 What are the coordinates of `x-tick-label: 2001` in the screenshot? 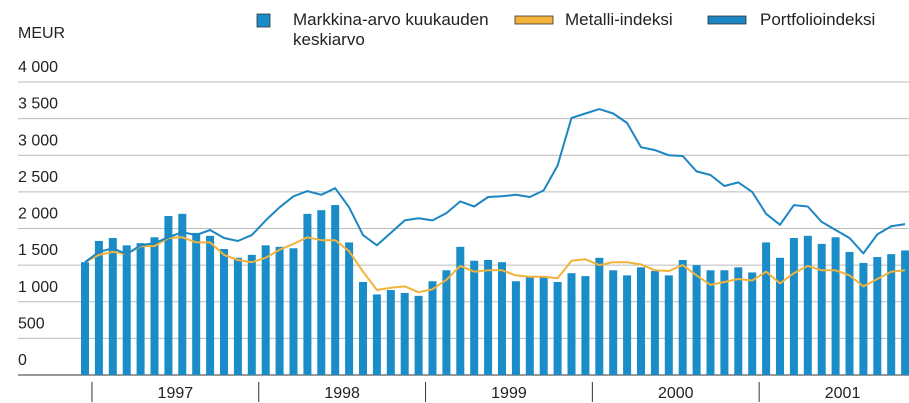 It's located at (843, 393).